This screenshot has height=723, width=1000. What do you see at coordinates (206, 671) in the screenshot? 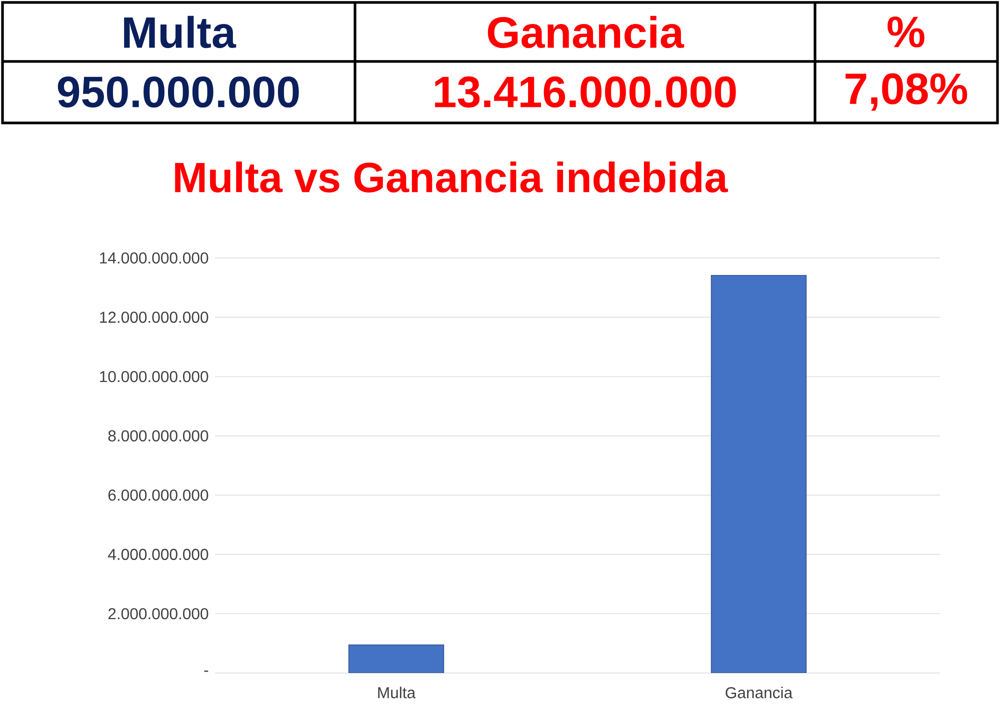
I see `y-tick-label: -` at bounding box center [206, 671].